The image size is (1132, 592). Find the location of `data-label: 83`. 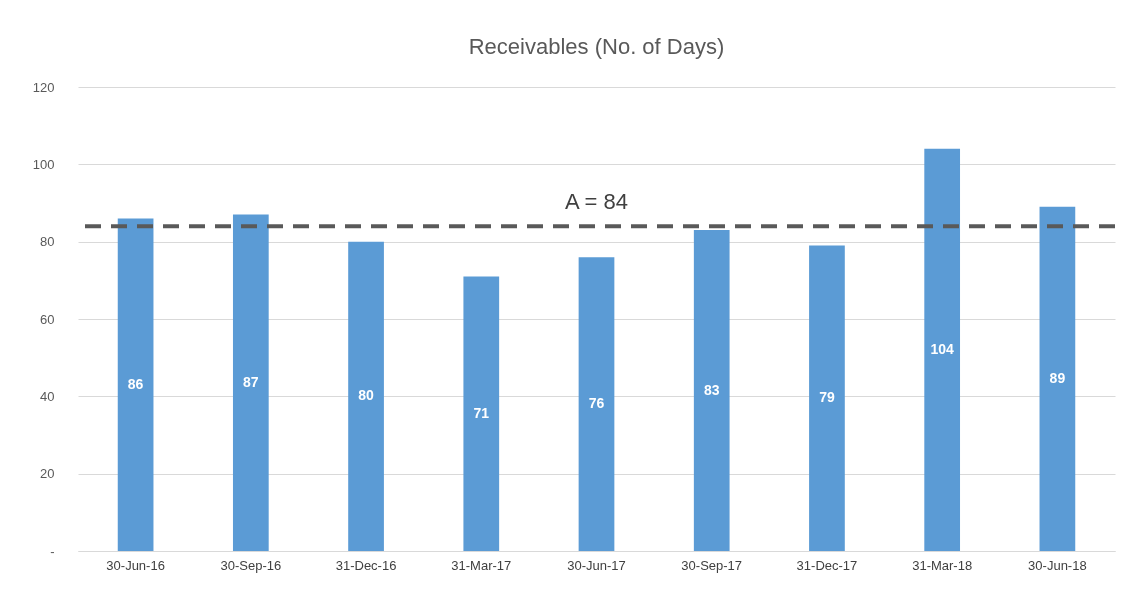

data-label: 83 is located at coordinates (711, 389).